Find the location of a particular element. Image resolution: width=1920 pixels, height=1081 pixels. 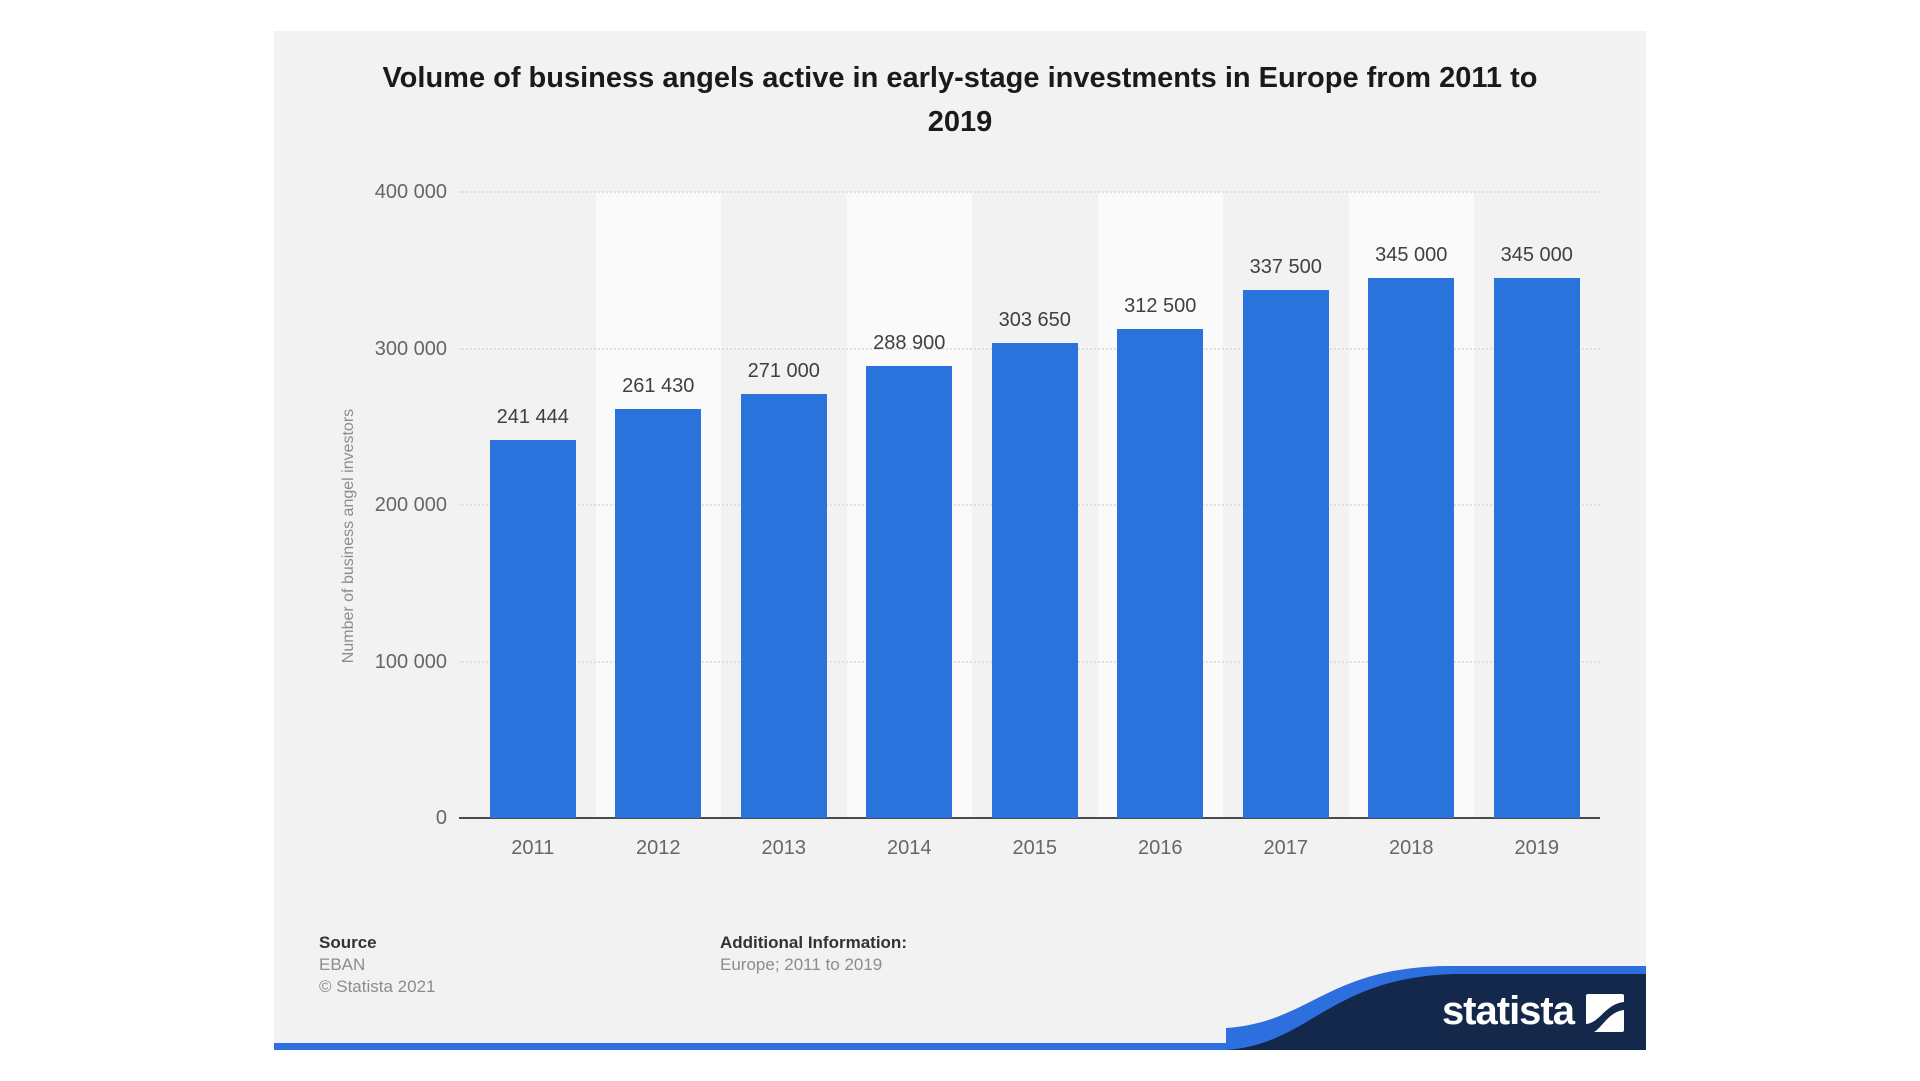

bar-value-label: 337 500 is located at coordinates (1285, 266).